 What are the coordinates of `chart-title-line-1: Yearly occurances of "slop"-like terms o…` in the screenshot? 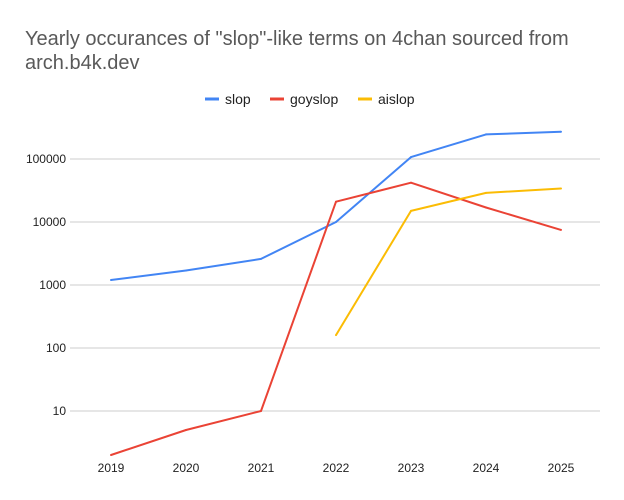 It's located at (297, 39).